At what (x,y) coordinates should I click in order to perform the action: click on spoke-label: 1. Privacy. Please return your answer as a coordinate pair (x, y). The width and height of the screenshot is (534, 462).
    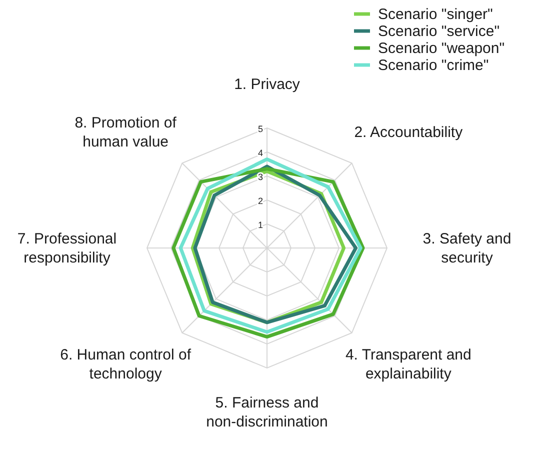
    Looking at the image, I should click on (267, 84).